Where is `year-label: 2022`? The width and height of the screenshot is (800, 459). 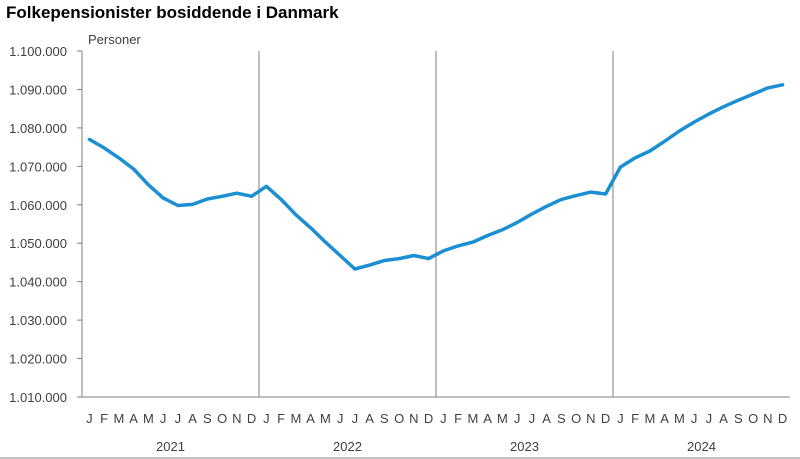
year-label: 2022 is located at coordinates (347, 446).